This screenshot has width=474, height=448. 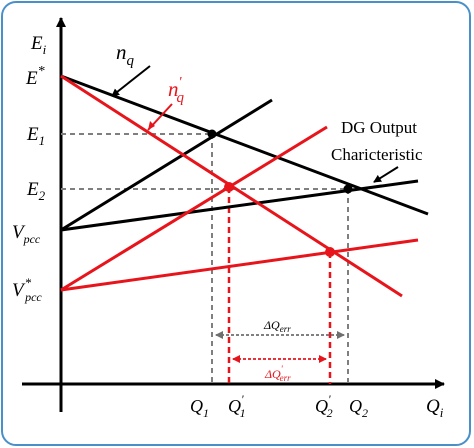 What do you see at coordinates (277, 326) in the screenshot?
I see `label-delta-q-err: ΔQerr` at bounding box center [277, 326].